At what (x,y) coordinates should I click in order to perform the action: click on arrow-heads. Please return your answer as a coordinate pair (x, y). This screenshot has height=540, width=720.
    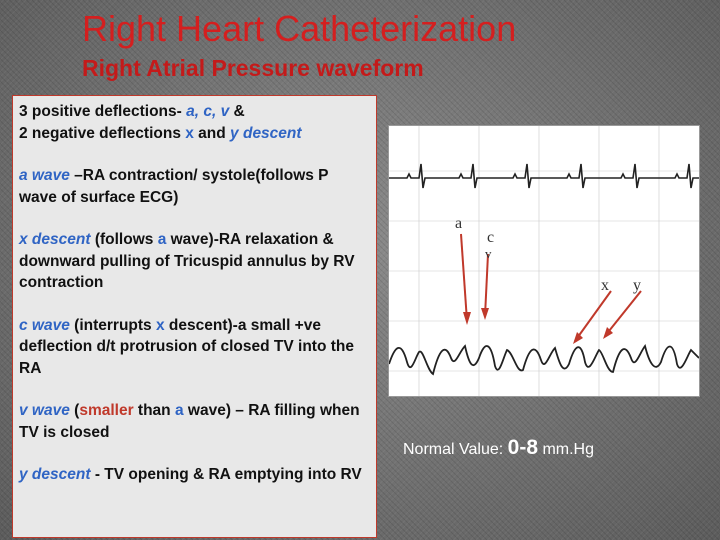
    Looking at the image, I should click on (538, 326).